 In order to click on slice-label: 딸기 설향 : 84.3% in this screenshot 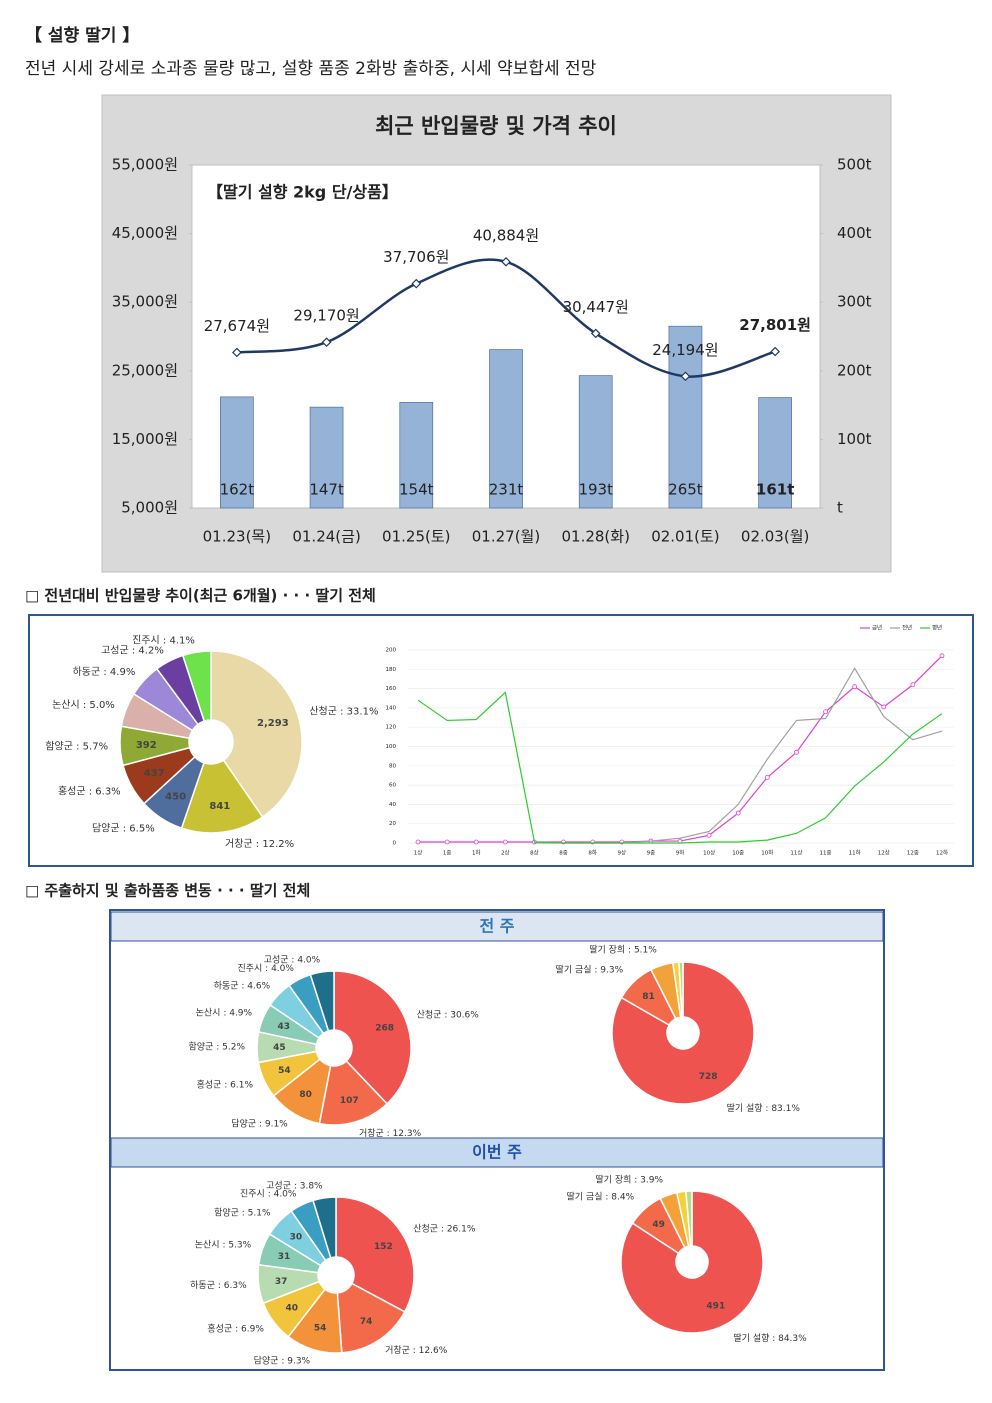, I will do `click(770, 1338)`.